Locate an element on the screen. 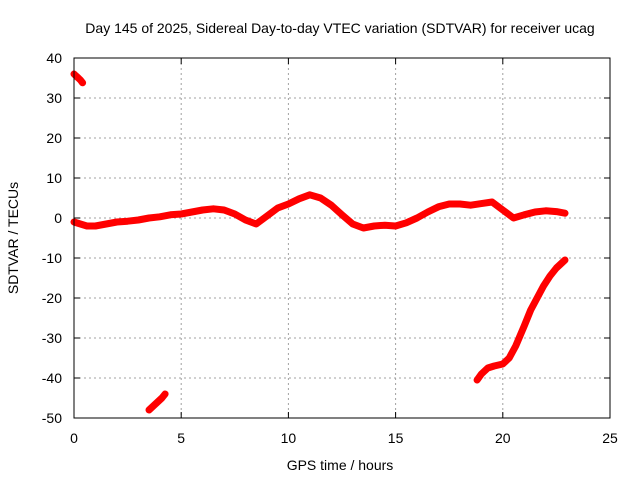 The image size is (640, 480). y-tick-label: 0 is located at coordinates (58, 218).